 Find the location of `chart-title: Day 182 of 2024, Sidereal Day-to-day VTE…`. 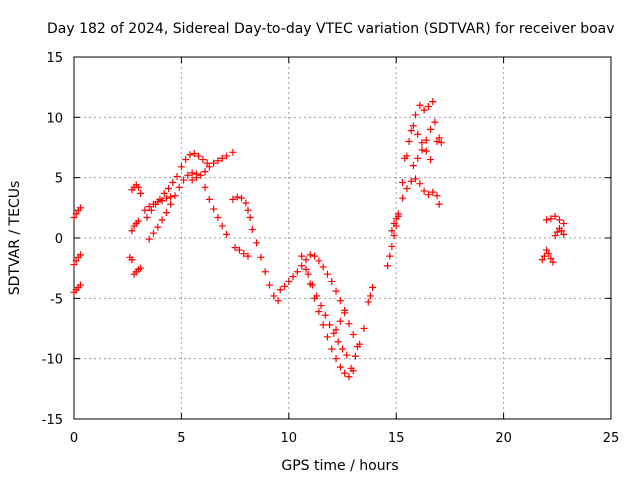

chart-title: Day 182 of 2024, Sidereal Day-to-day VTE… is located at coordinates (331, 29).